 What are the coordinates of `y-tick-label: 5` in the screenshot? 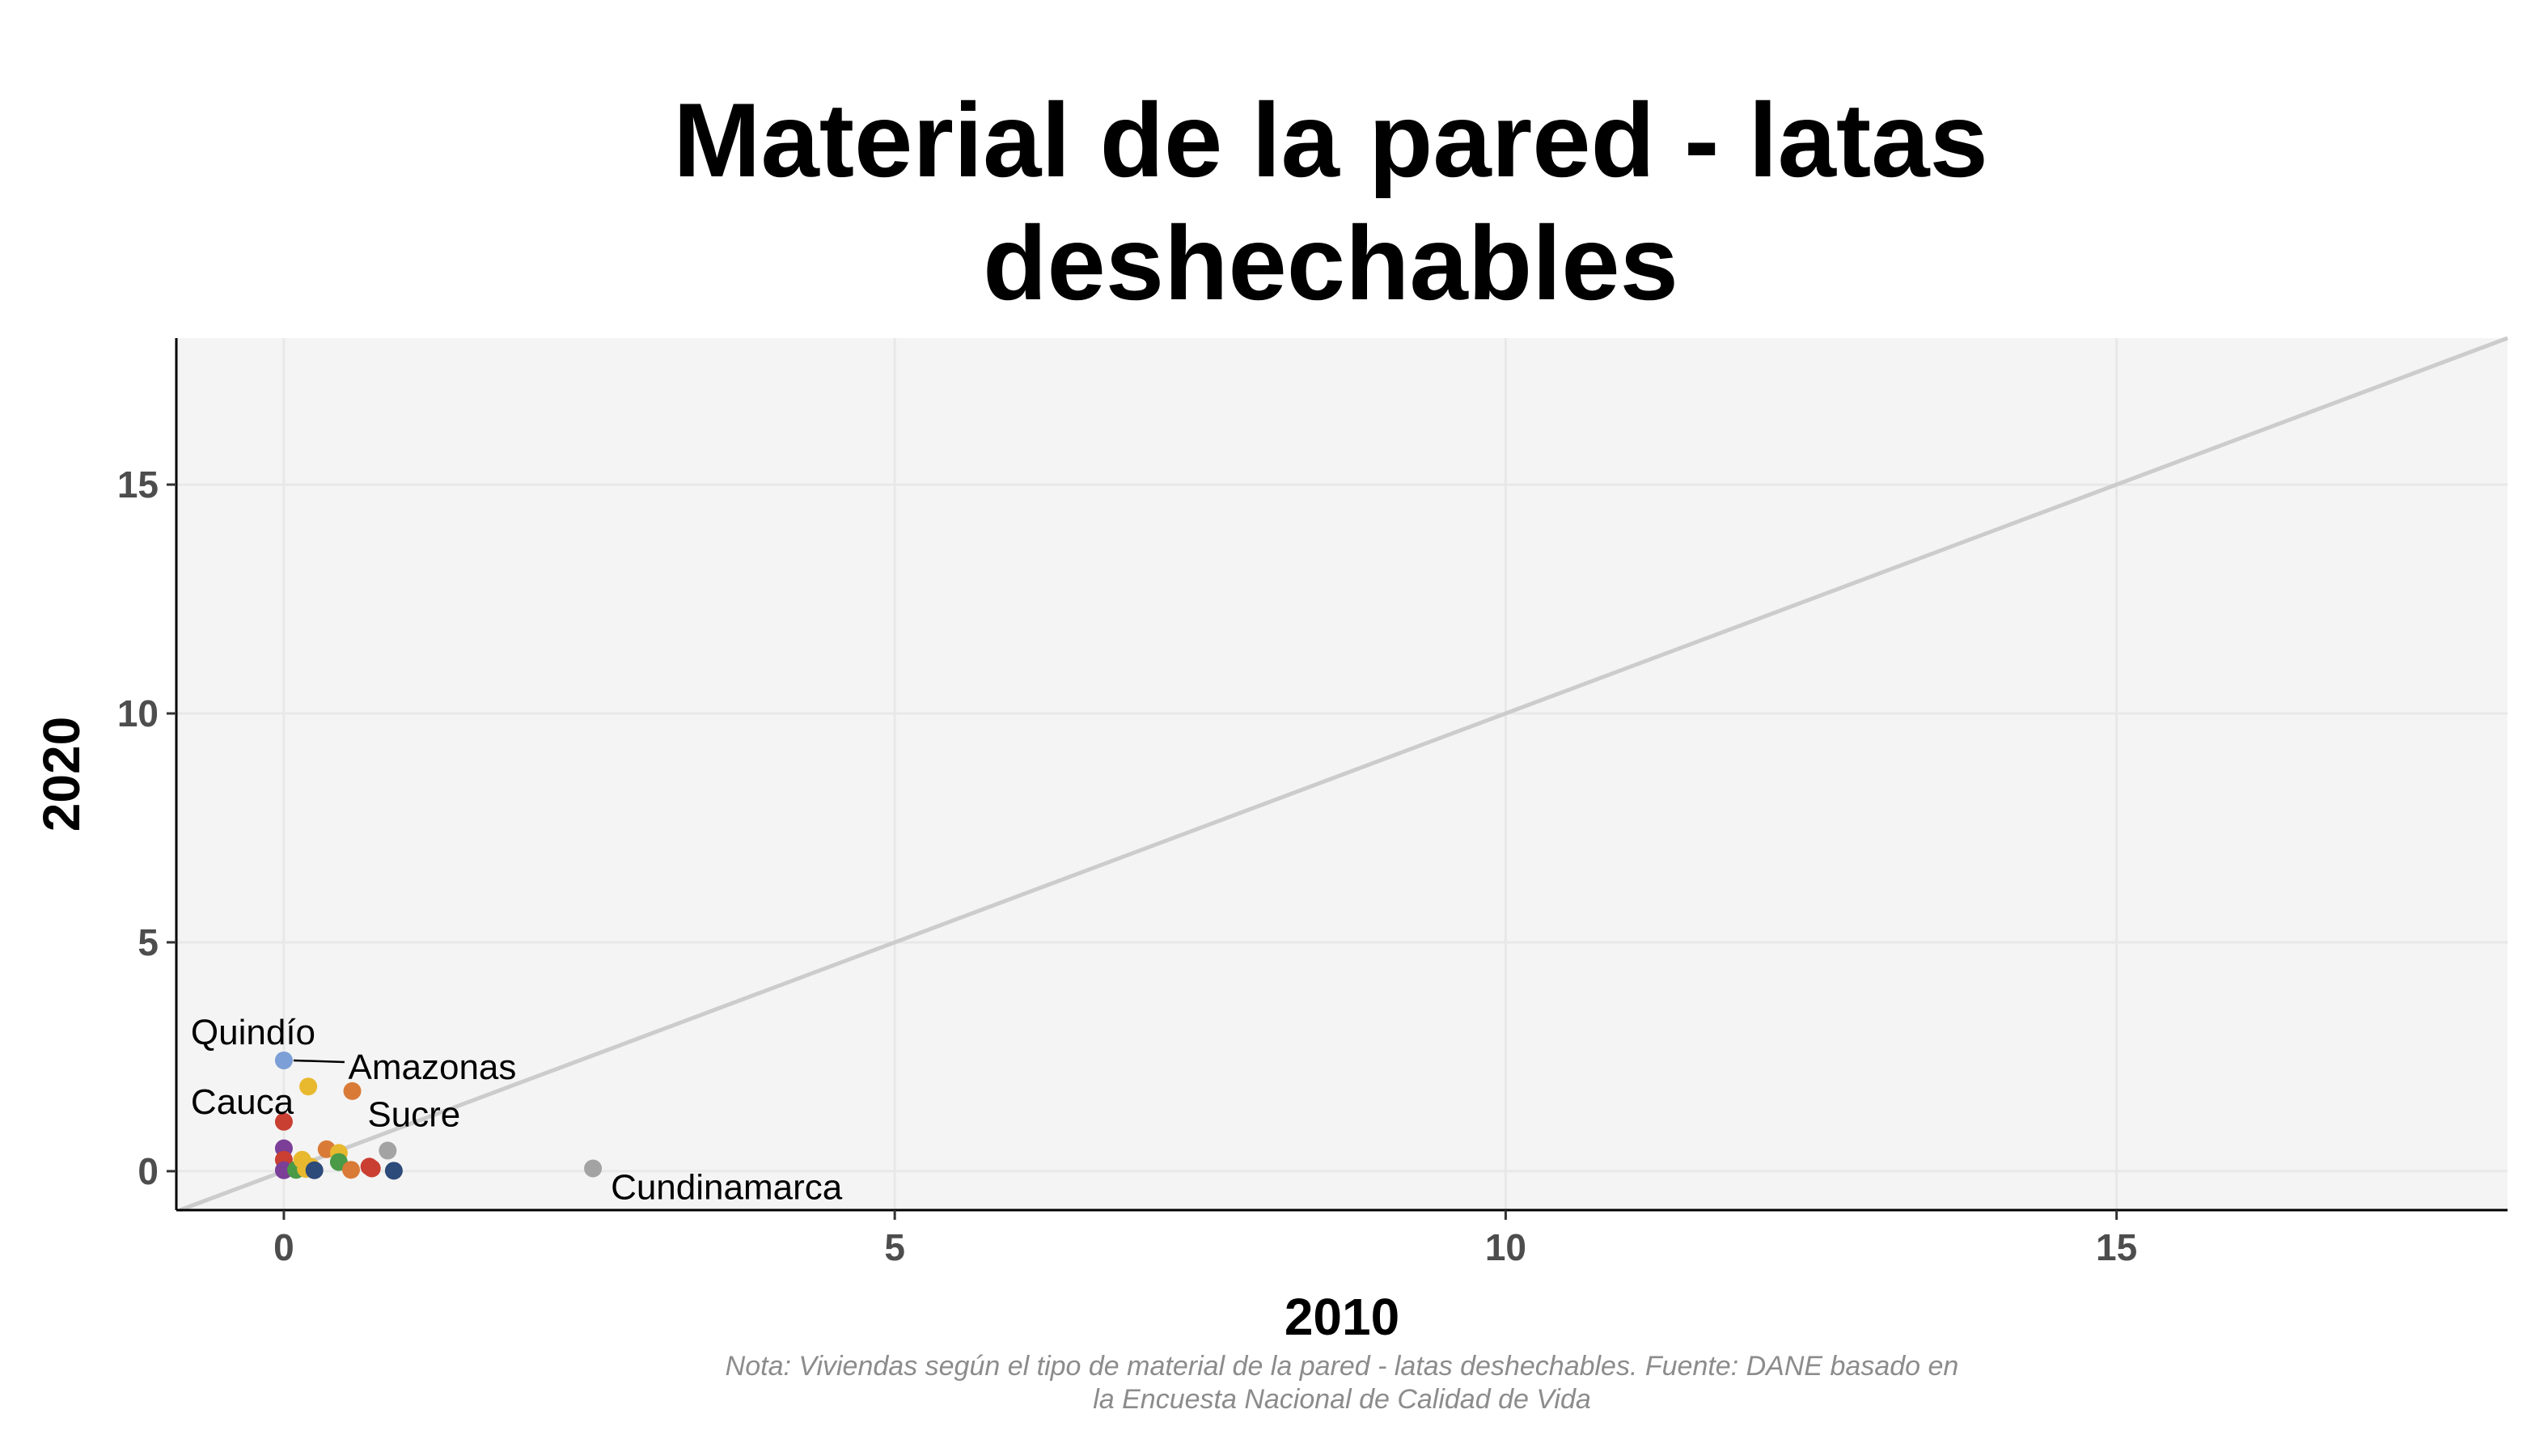 It's located at (148, 942).